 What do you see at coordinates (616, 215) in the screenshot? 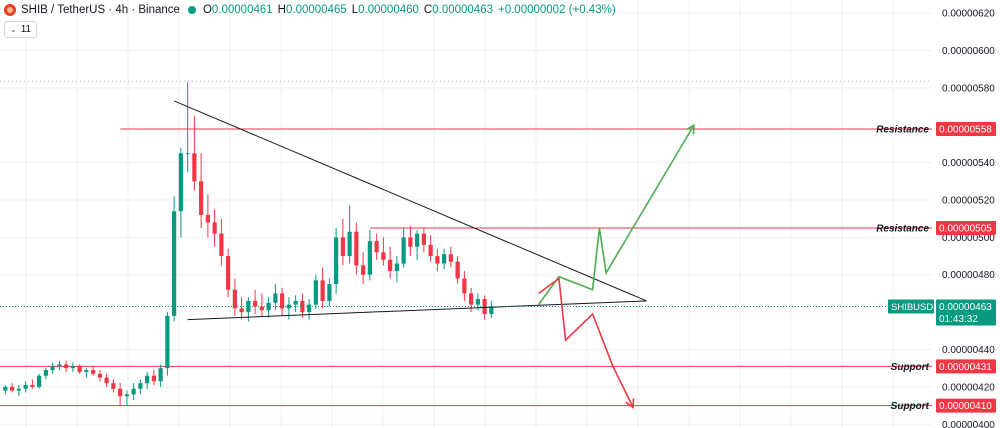
I see `bullish-projection-path` at bounding box center [616, 215].